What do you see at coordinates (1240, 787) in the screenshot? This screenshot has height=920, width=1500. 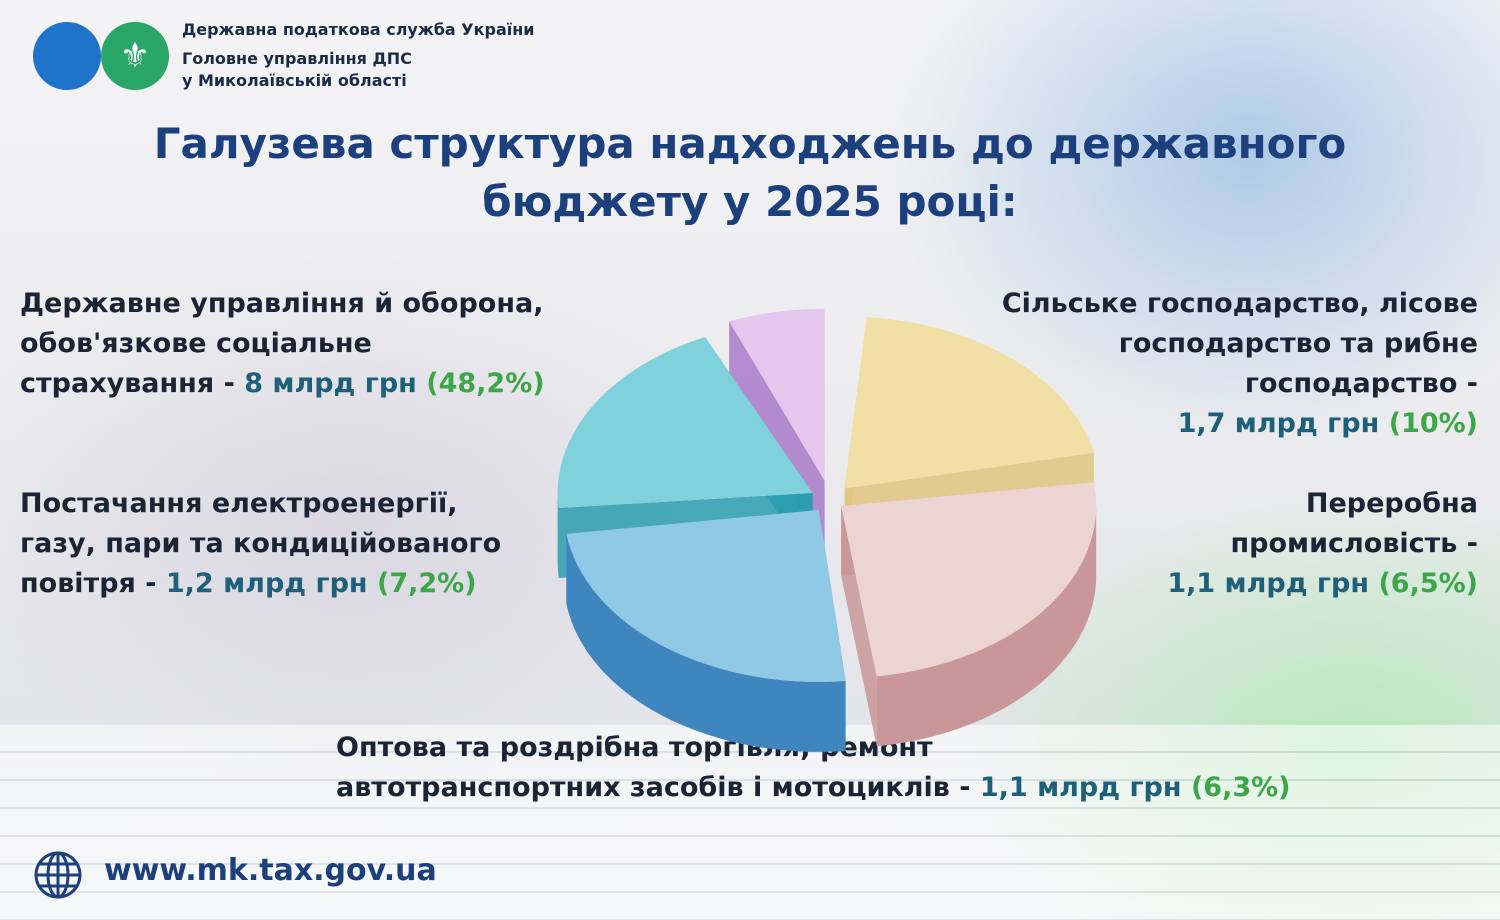 I see `label-trade-percent: (6,3%)` at bounding box center [1240, 787].